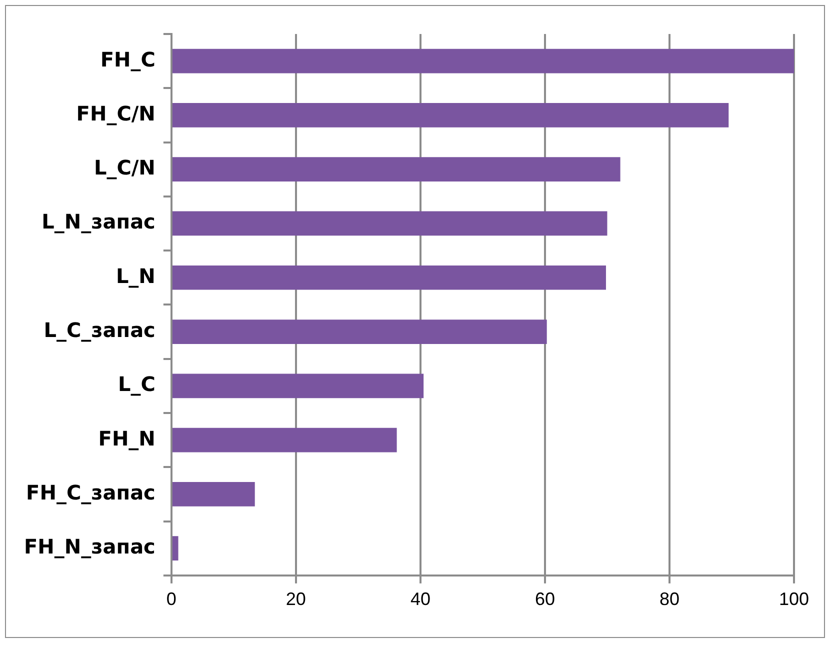  I want to click on x-tick-label: 100, so click(794, 599).